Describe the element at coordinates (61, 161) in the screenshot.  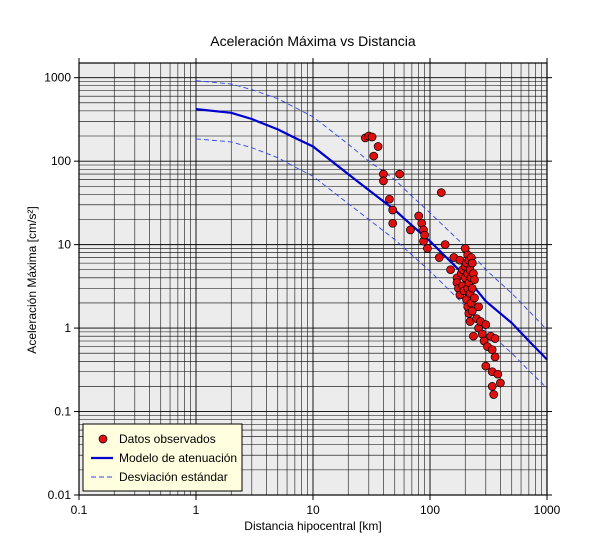
I see `y-tick-label: 100` at that location.